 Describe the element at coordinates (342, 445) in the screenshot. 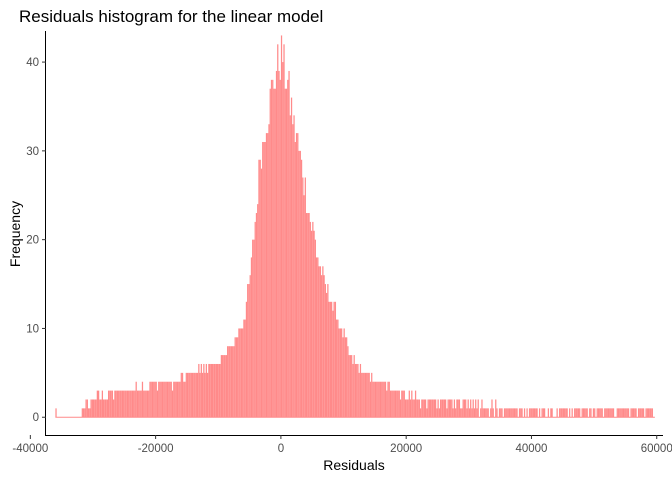

I see `x-axis-ticks: -40000 -20000 0 20000 40000 60000` at that location.